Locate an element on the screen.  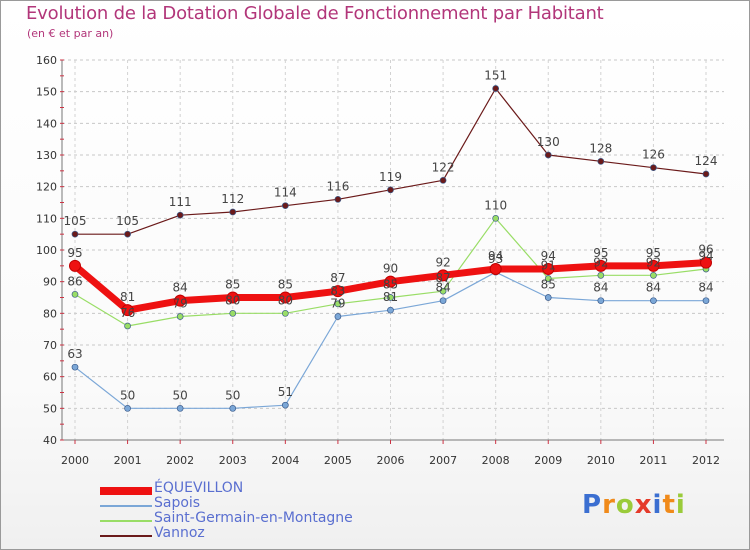
data-label-sapois: 93 is located at coordinates (495, 259).